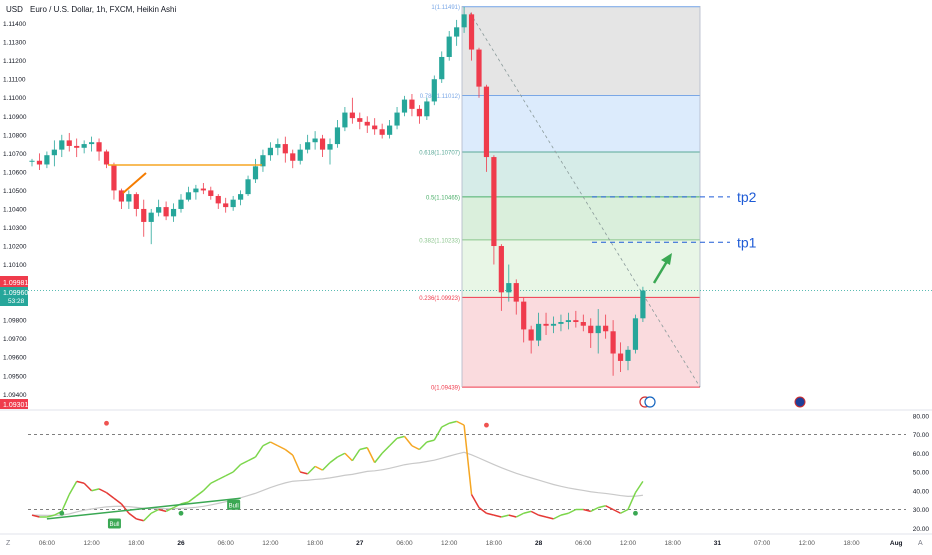 Image resolution: width=932 pixels, height=555 pixels. What do you see at coordinates (722, 402) in the screenshot?
I see `economic-events` at bounding box center [722, 402].